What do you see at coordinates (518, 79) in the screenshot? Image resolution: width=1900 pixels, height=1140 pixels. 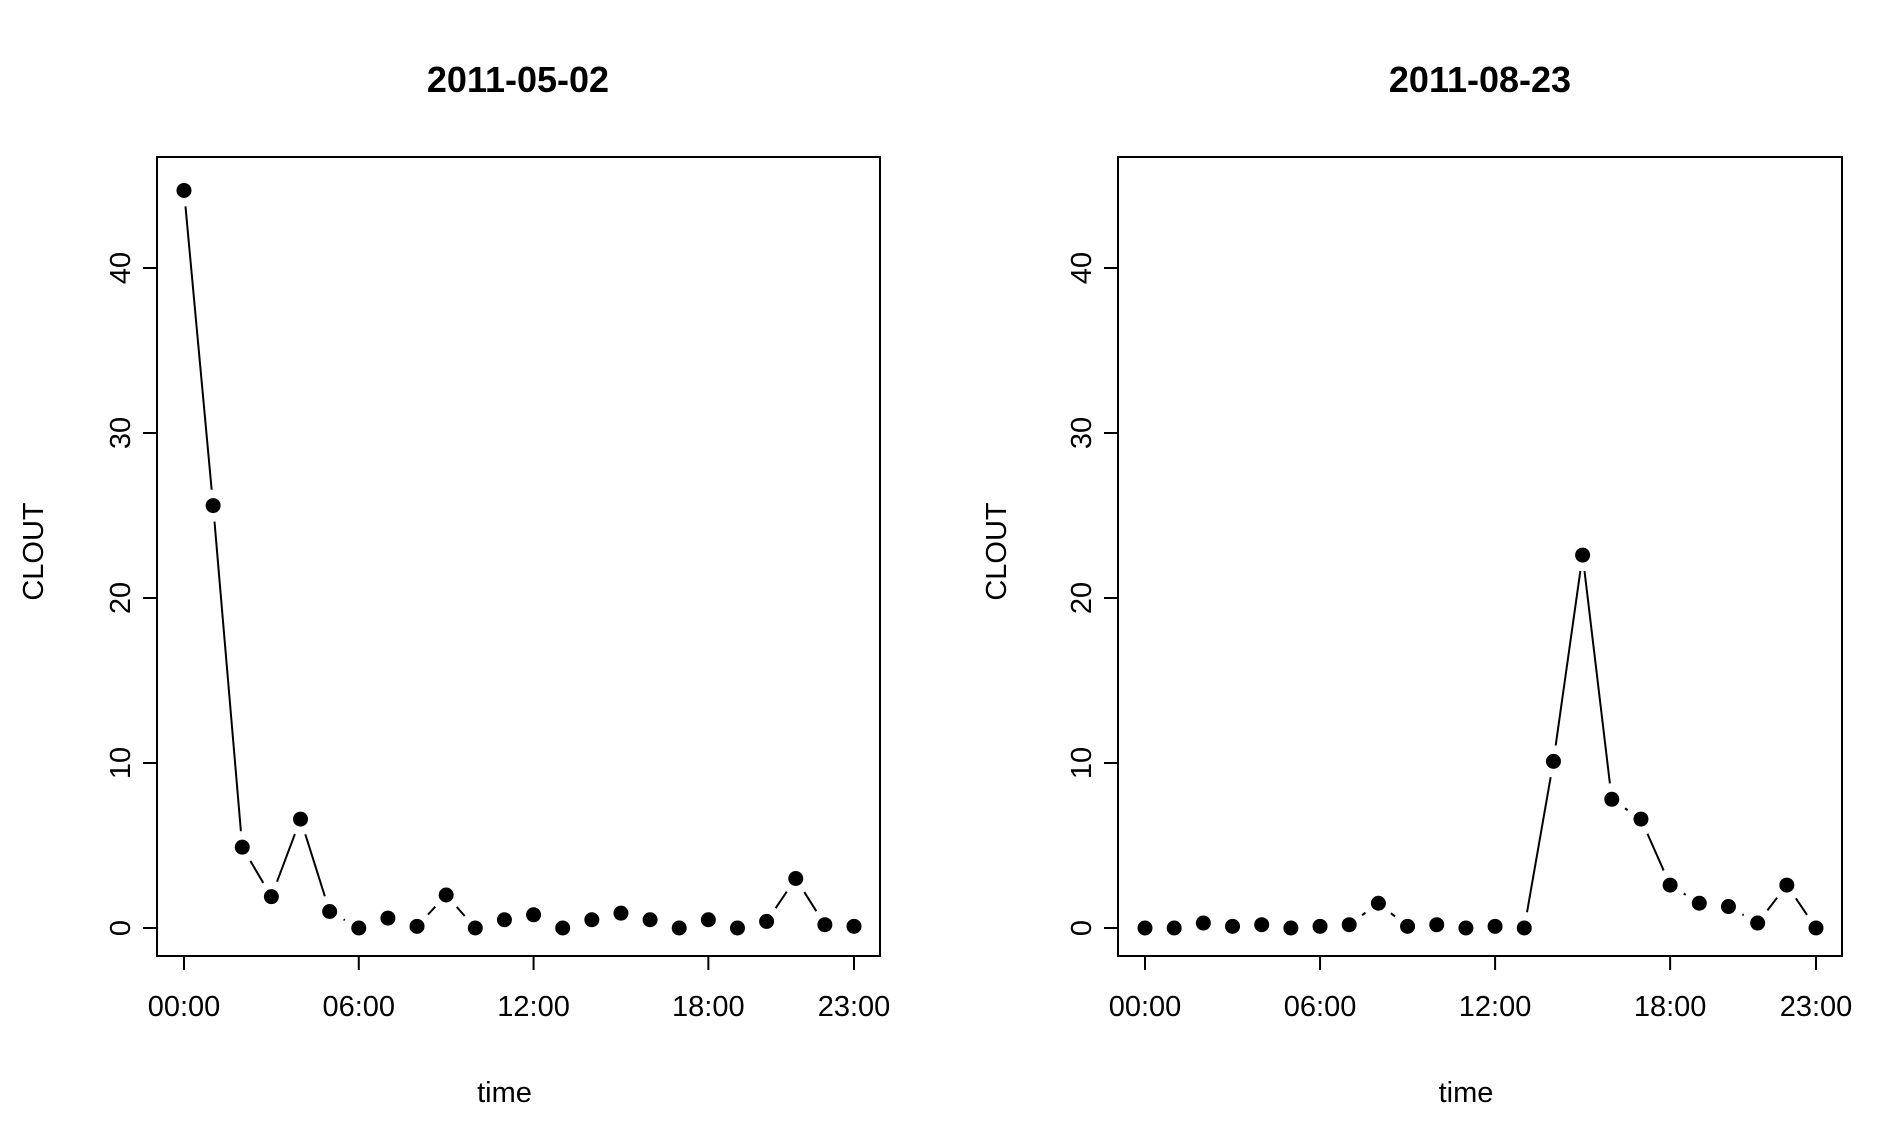 I see `chart-title: 2011-05-02` at bounding box center [518, 79].